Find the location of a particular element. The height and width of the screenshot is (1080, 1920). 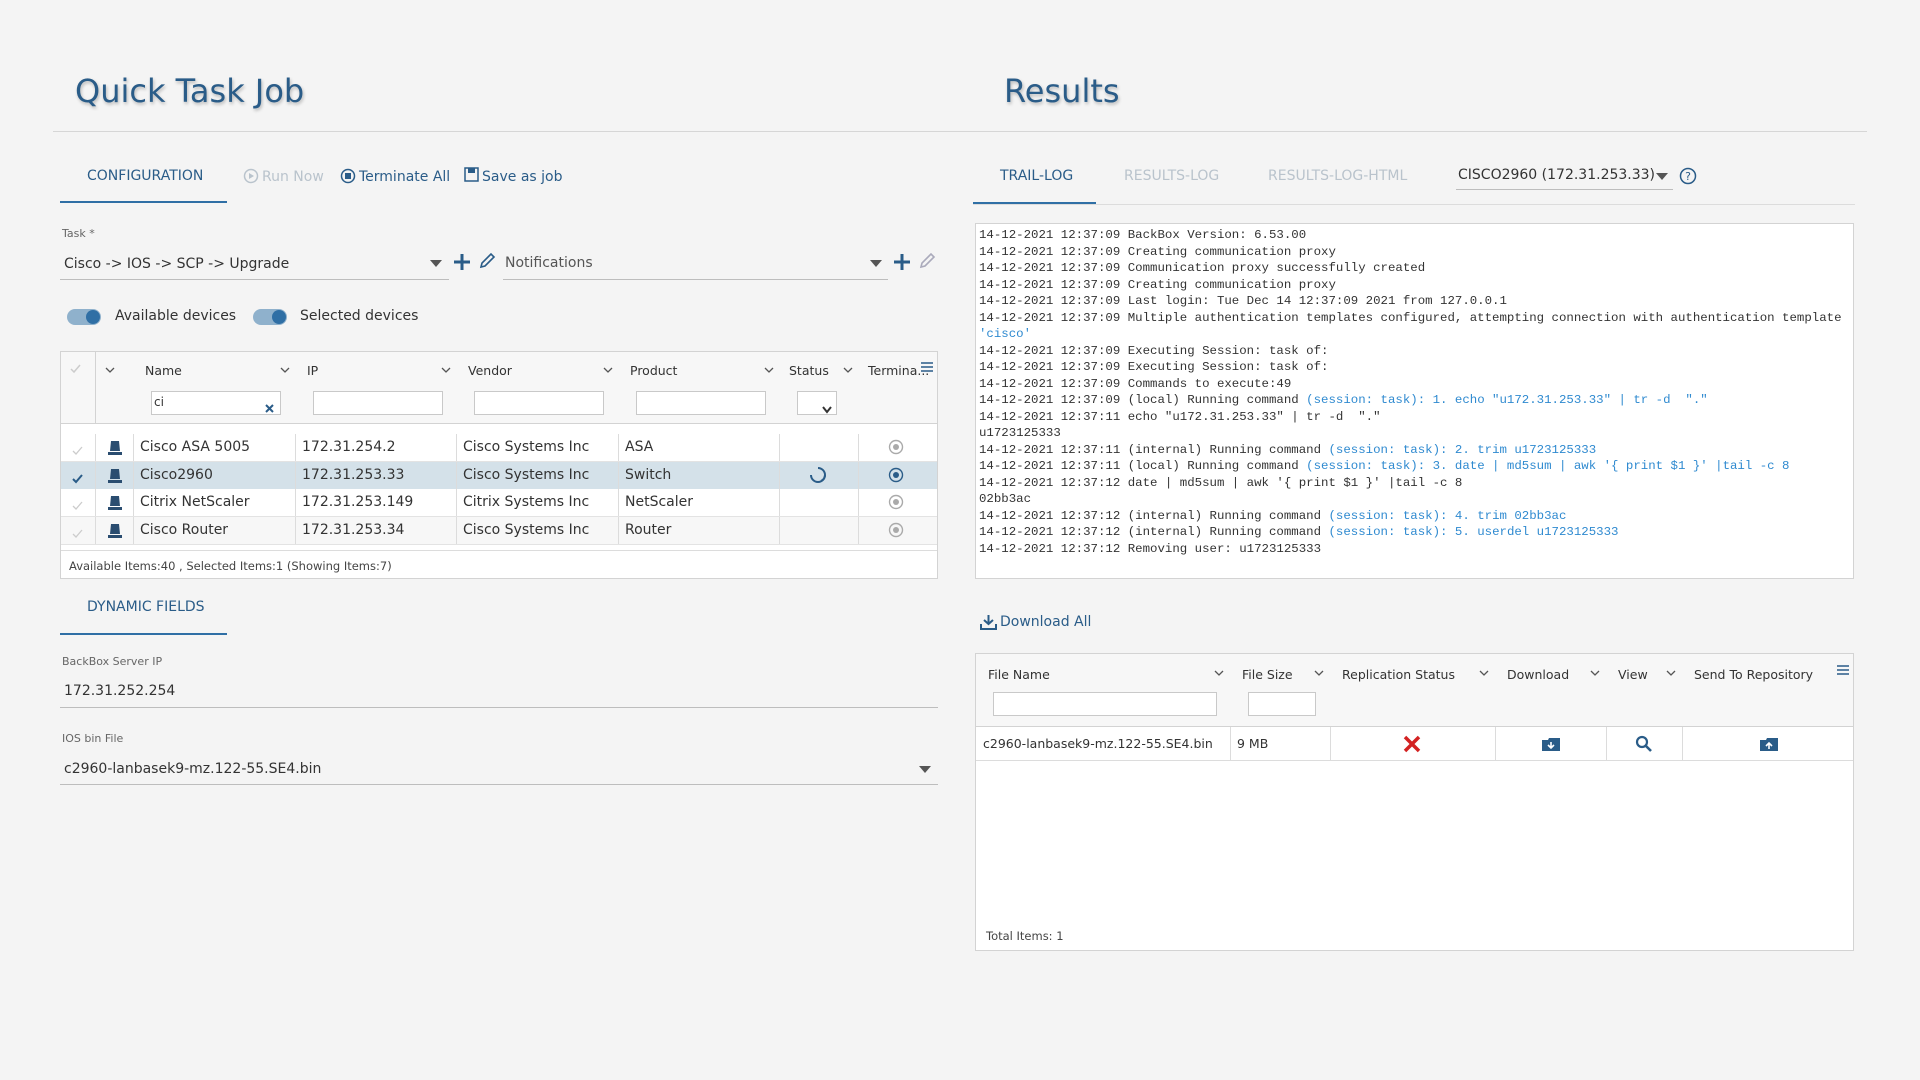

available-toggle is located at coordinates (84, 317).